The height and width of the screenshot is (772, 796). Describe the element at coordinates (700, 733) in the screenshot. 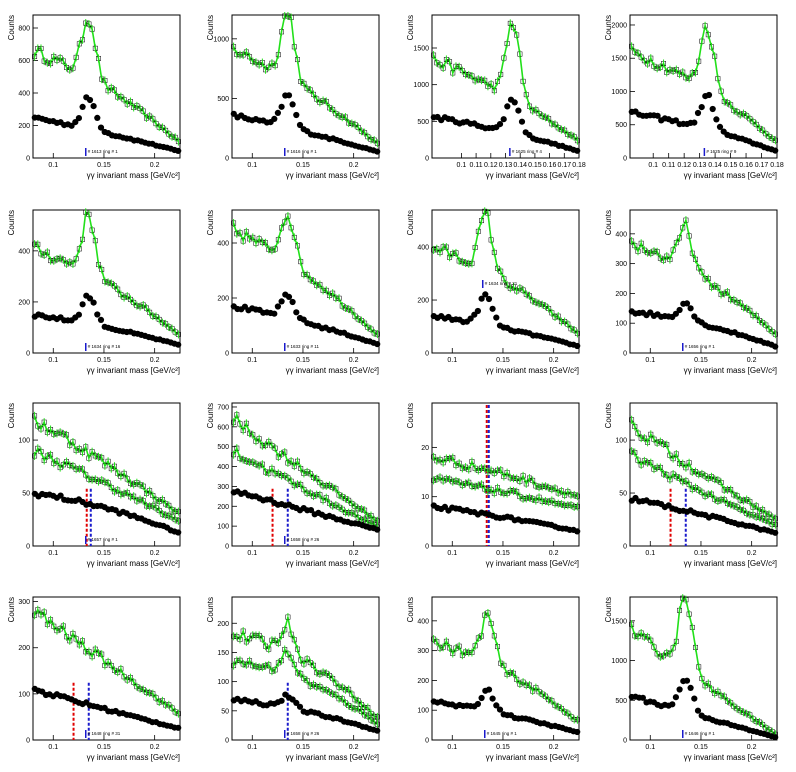

I see `annotation-label: # 1646 ring # 1` at that location.